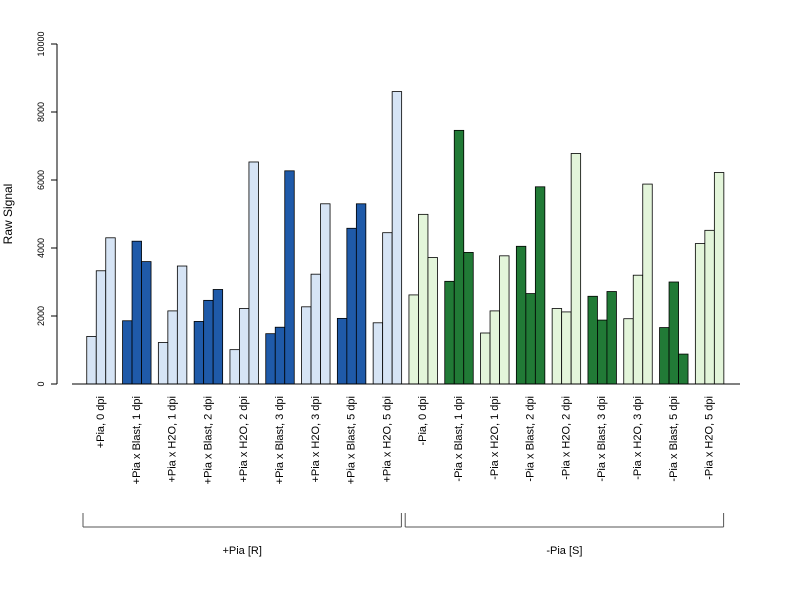 The height and width of the screenshot is (600, 800). I want to click on group-label: +Pia [R], so click(241, 551).